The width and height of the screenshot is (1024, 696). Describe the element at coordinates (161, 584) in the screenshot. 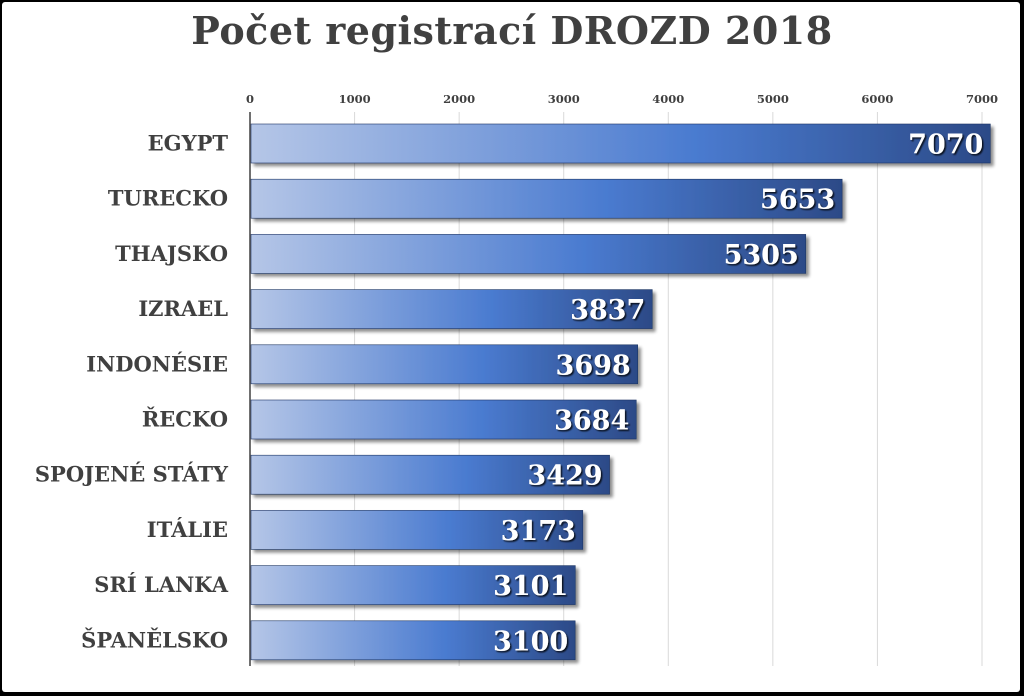

I see `category-label: SRÍ LANKA` at that location.